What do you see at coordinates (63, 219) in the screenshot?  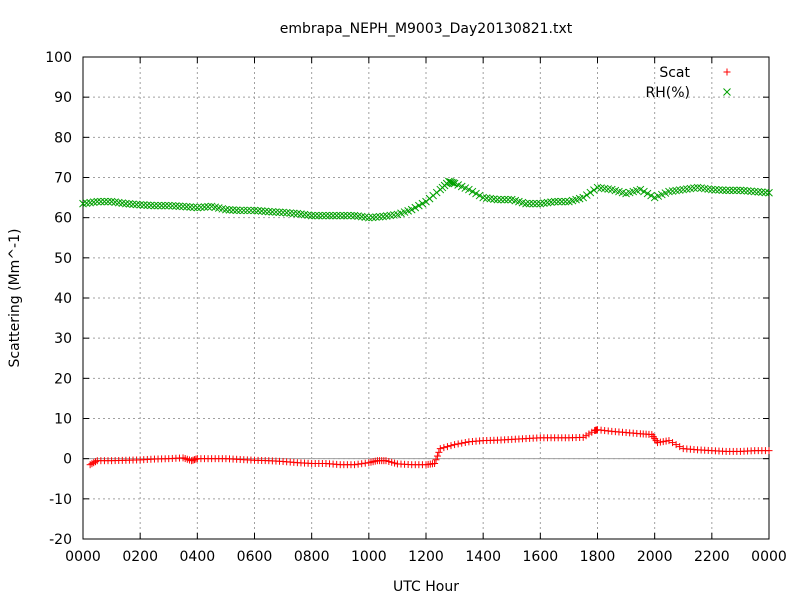 I see `y-tick-label: 60` at bounding box center [63, 219].